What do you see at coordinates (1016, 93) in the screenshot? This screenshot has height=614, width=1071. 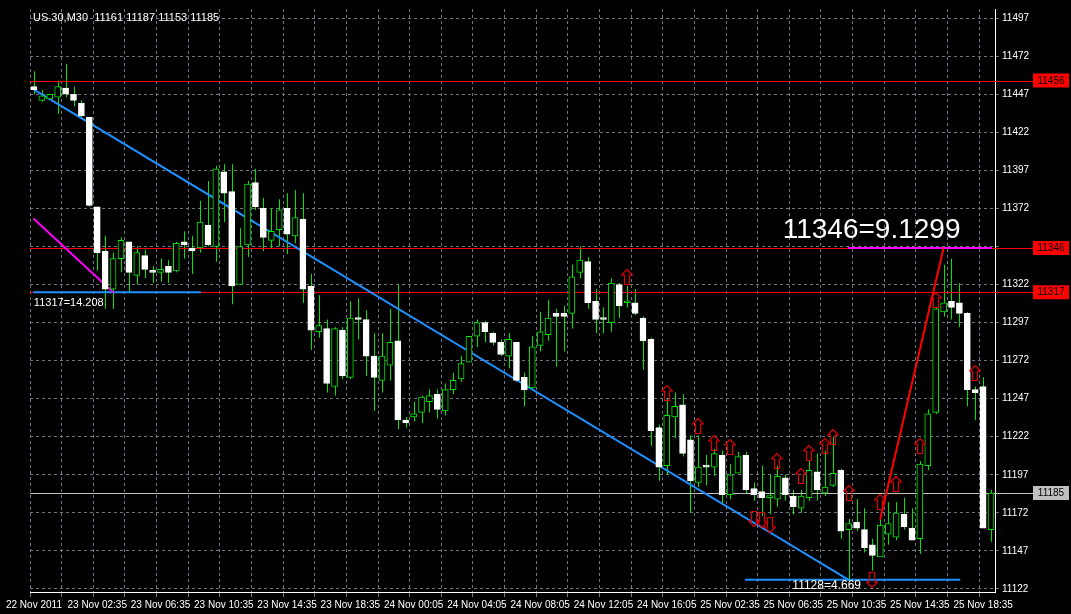 I see `y-tick-label: 11447` at bounding box center [1016, 93].